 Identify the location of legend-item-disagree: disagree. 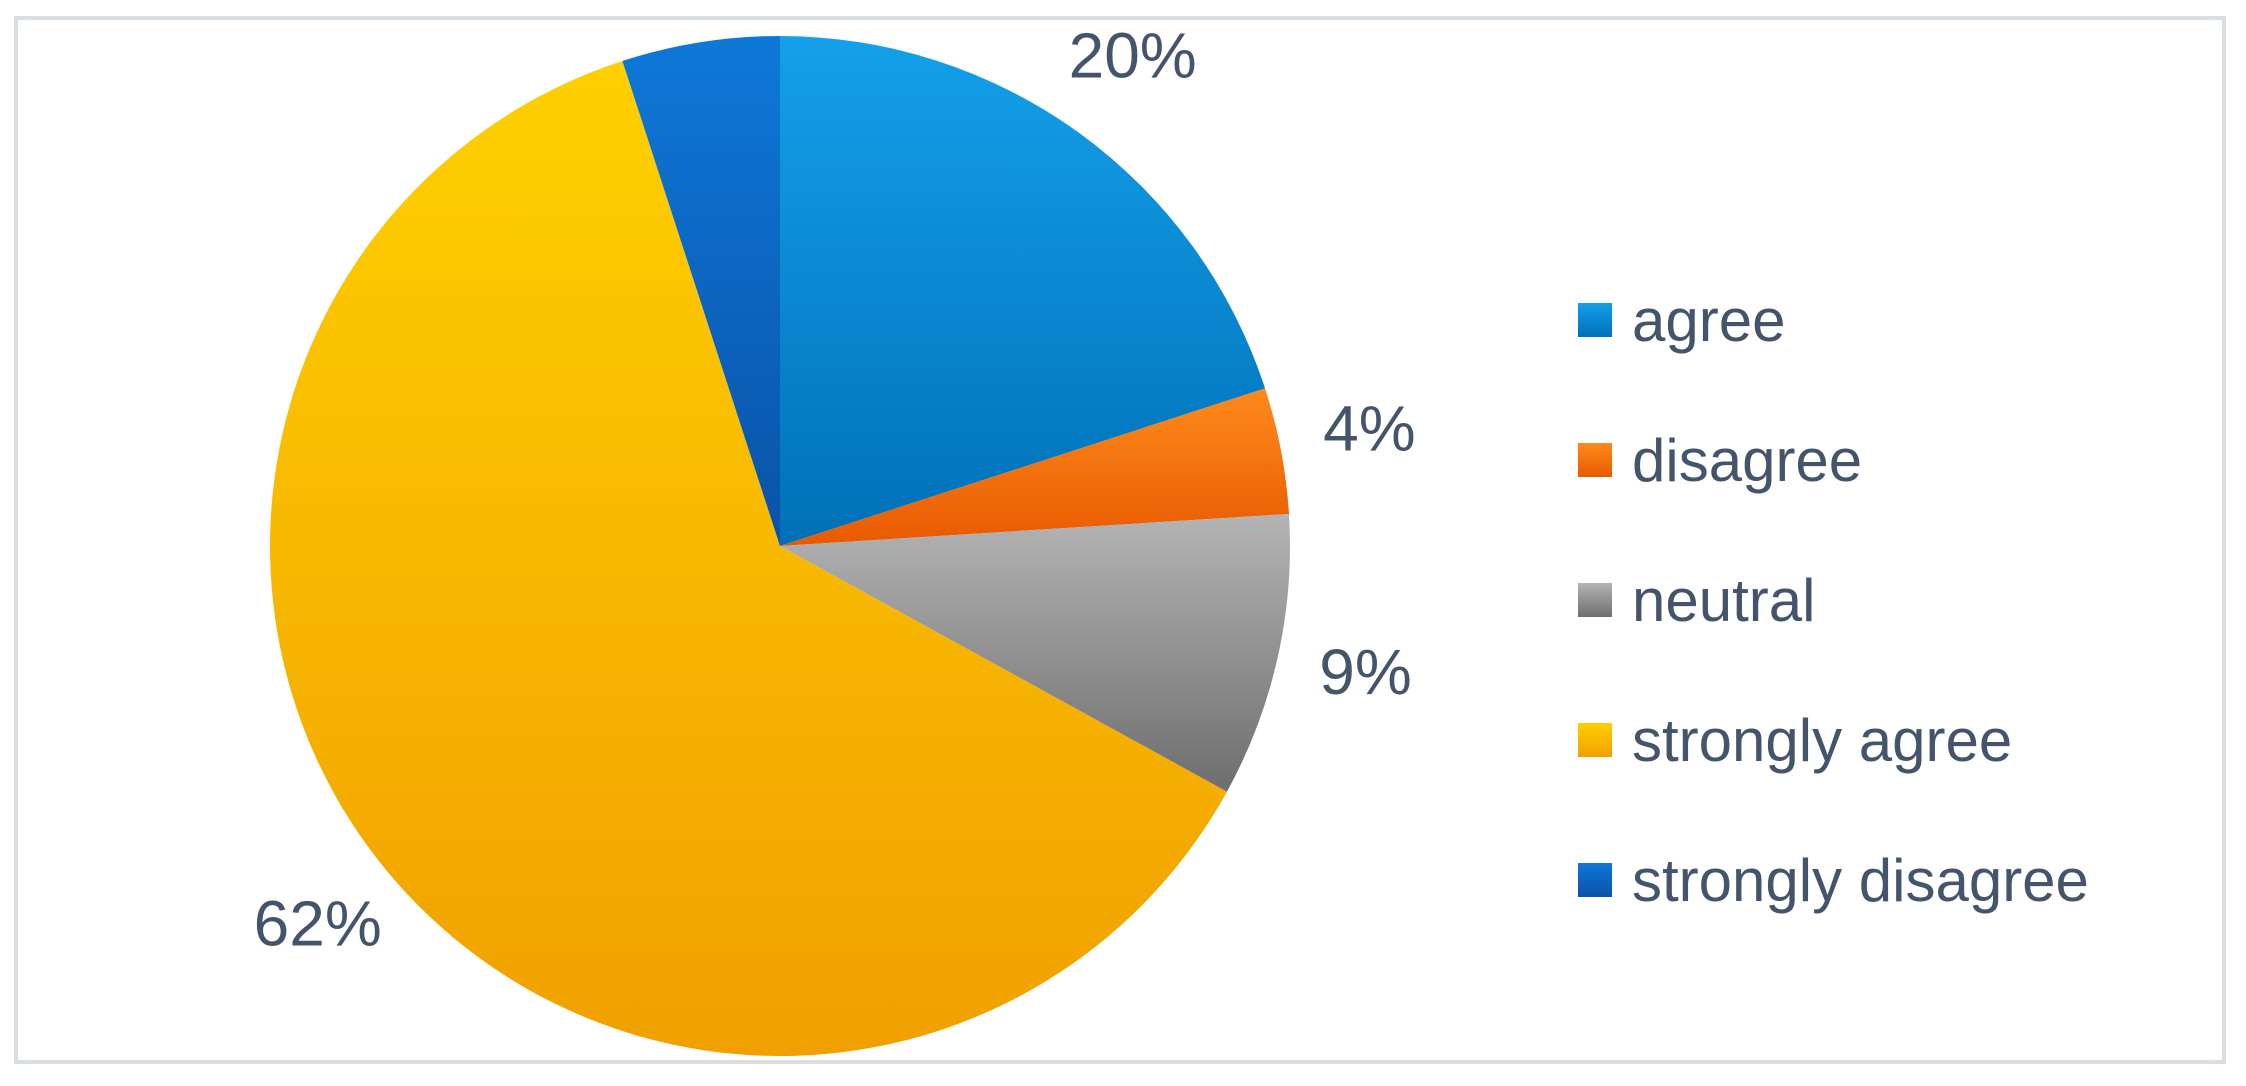
(1833, 460).